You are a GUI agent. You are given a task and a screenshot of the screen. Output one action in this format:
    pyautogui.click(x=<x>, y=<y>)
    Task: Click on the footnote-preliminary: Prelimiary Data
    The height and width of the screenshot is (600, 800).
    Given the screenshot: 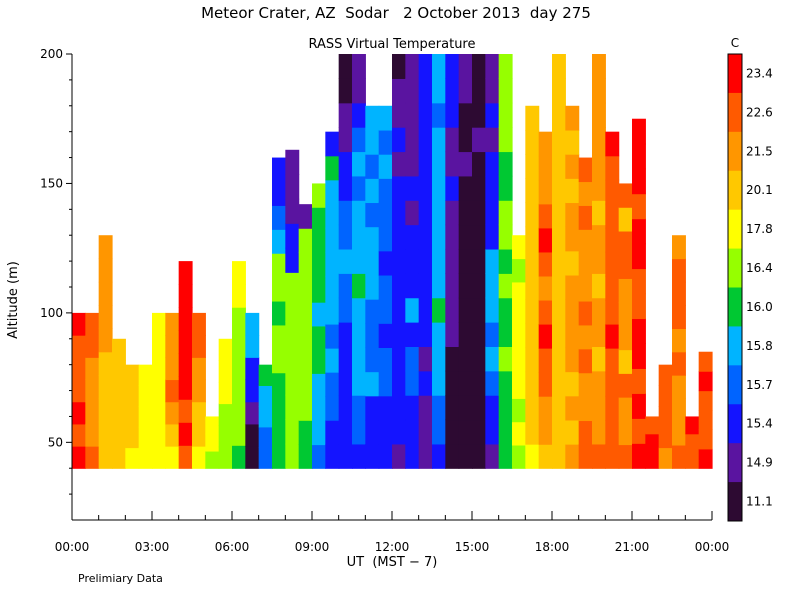 What is the action you would take?
    pyautogui.click(x=120, y=578)
    